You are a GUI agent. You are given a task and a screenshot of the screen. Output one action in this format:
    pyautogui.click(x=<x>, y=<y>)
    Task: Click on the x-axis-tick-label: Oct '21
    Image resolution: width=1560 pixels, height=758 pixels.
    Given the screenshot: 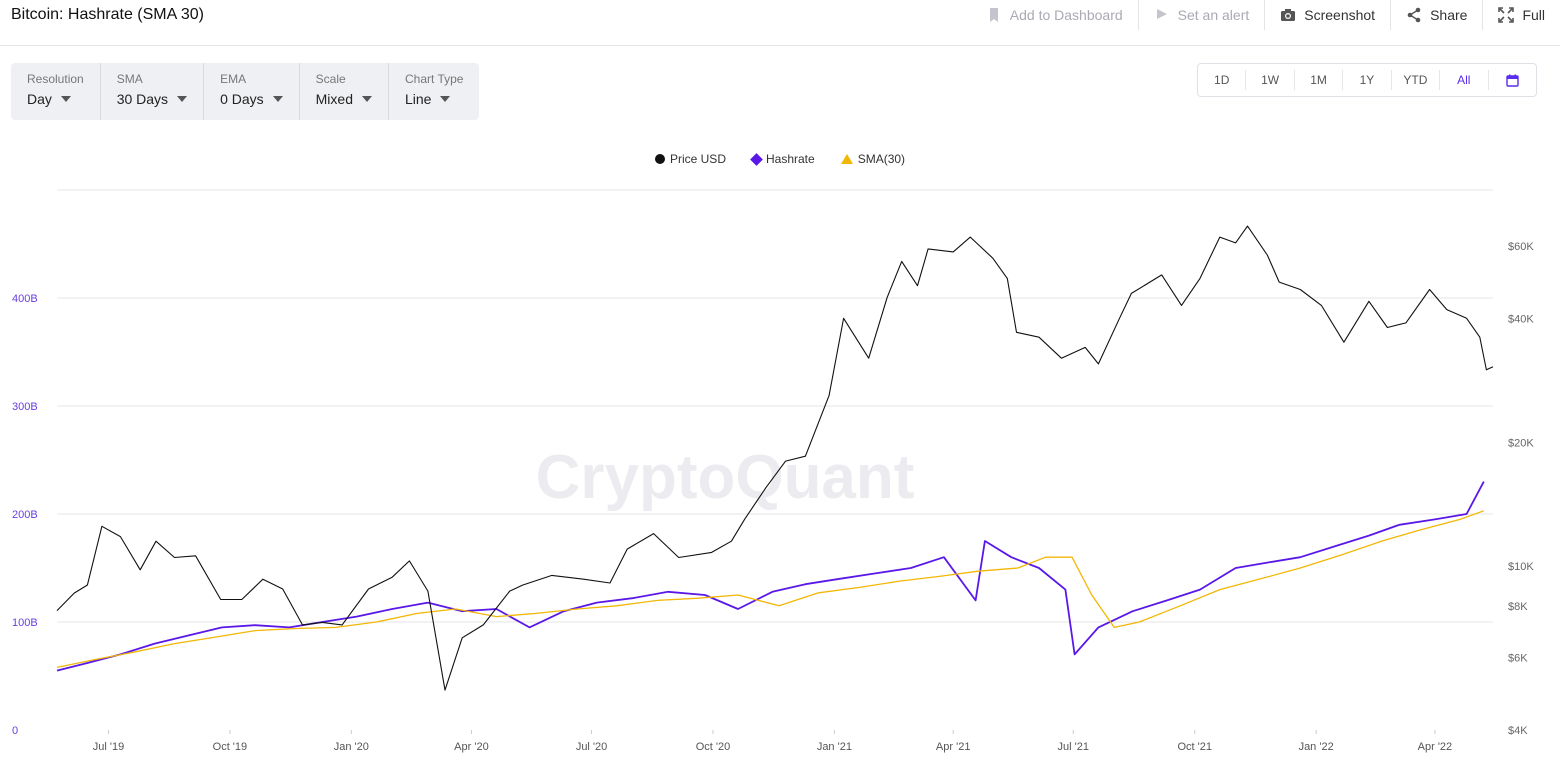 What is the action you would take?
    pyautogui.click(x=1194, y=747)
    